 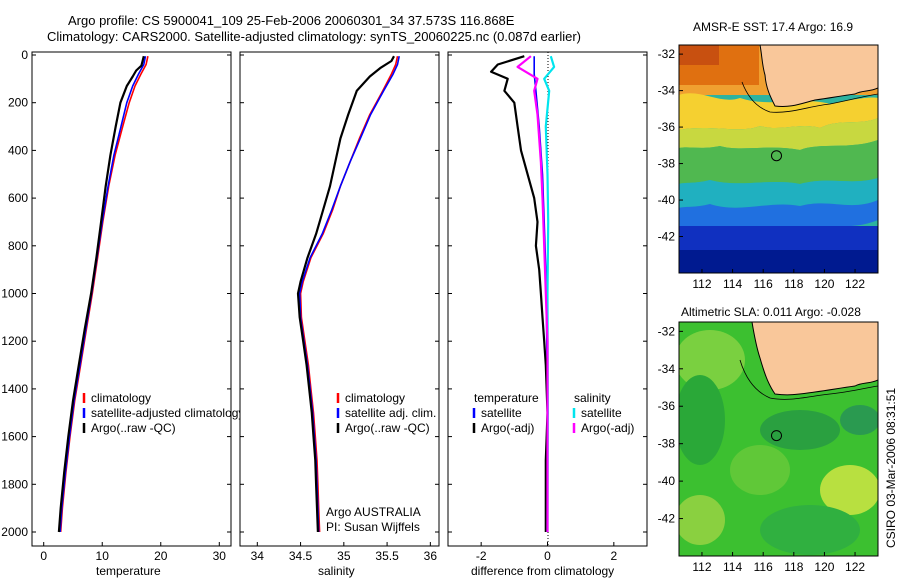 What do you see at coordinates (543, 571) in the screenshot?
I see `difference-xlabel: difference from climatology` at bounding box center [543, 571].